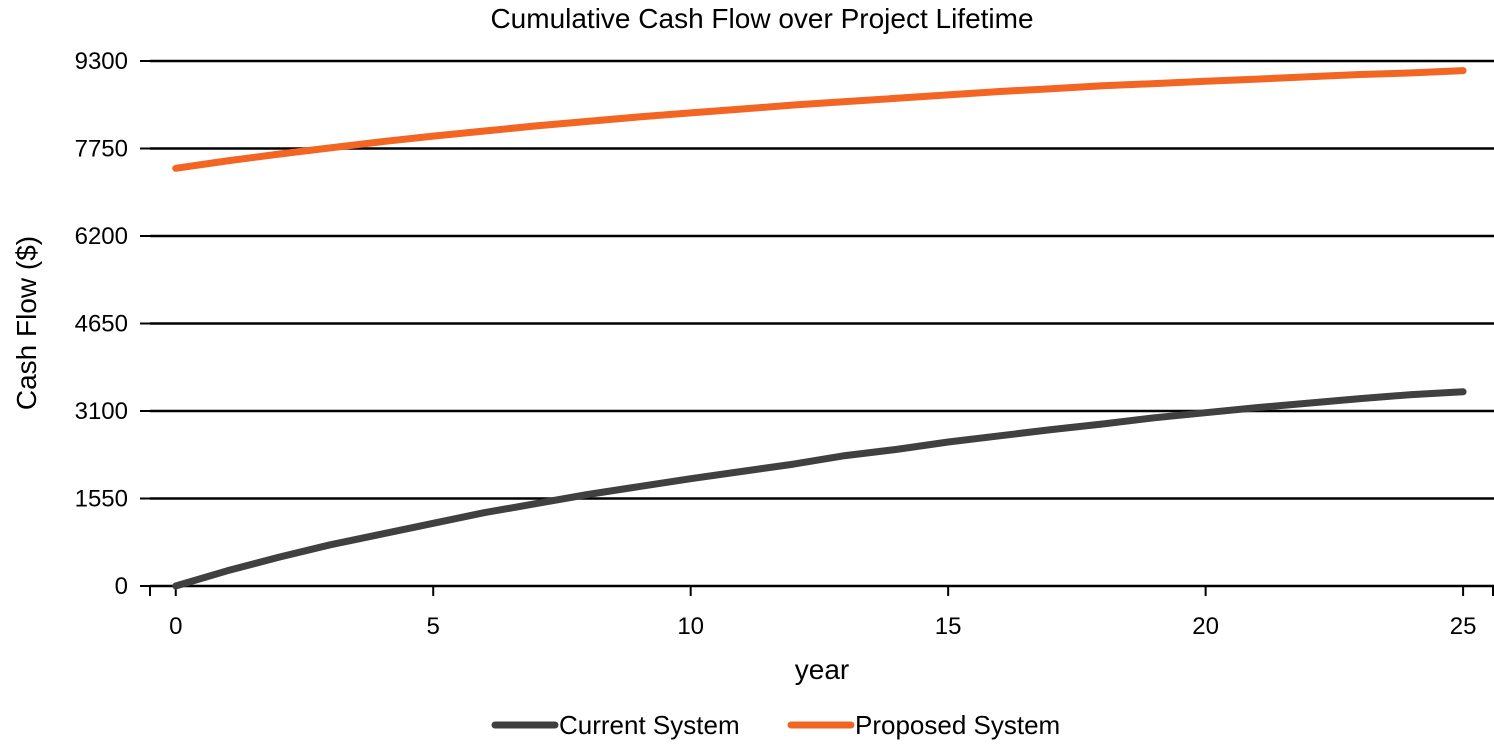  Describe the element at coordinates (101, 324) in the screenshot. I see `y-tick-label-3: 4650` at that location.